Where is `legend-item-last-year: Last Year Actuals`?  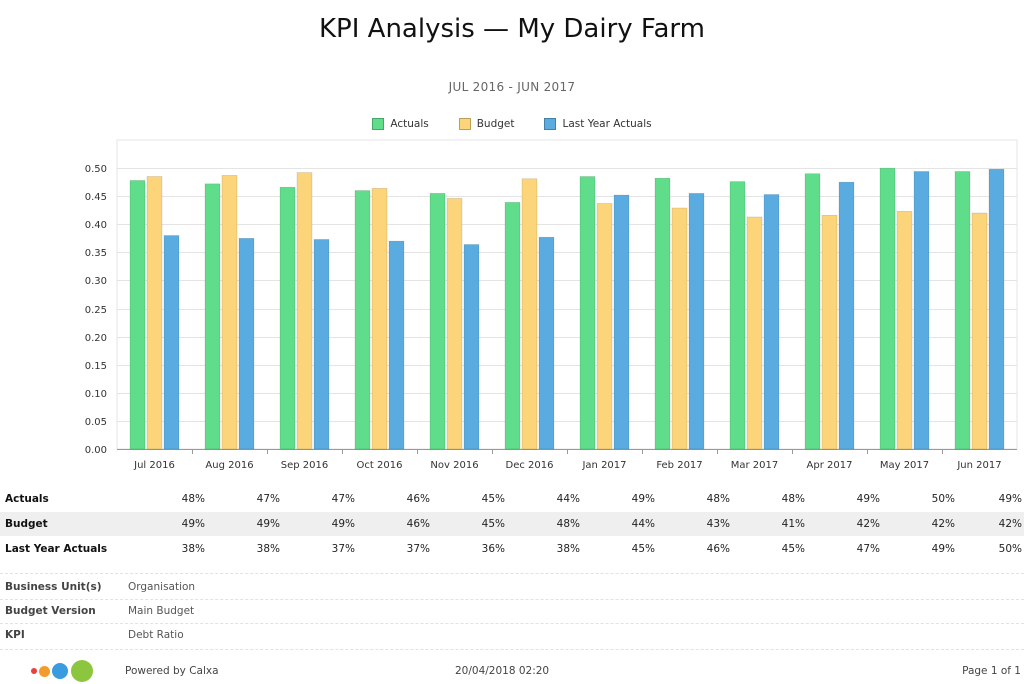
legend-item-last-year: Last Year Actuals is located at coordinates (598, 124).